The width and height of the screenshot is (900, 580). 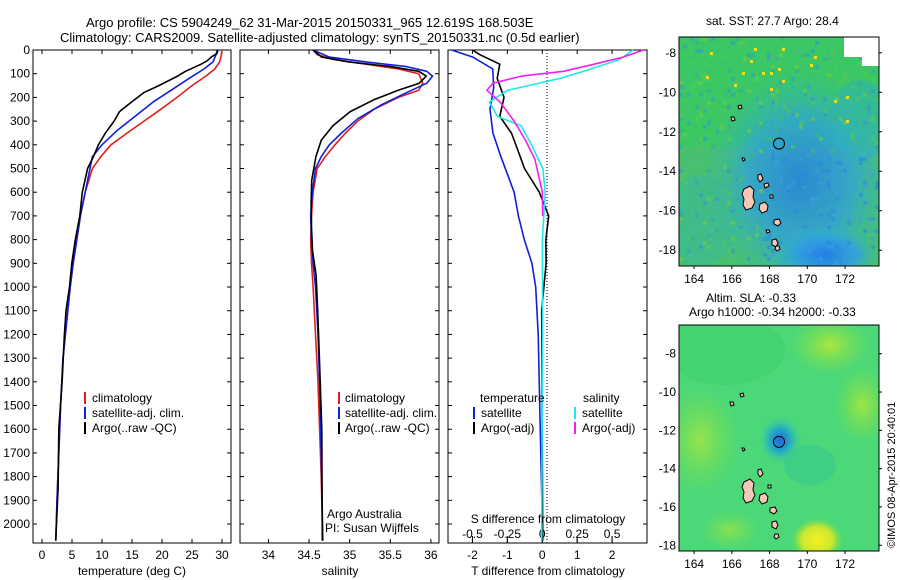 What do you see at coordinates (668, 92) in the screenshot?
I see `lat-tick-label: -10` at bounding box center [668, 92].